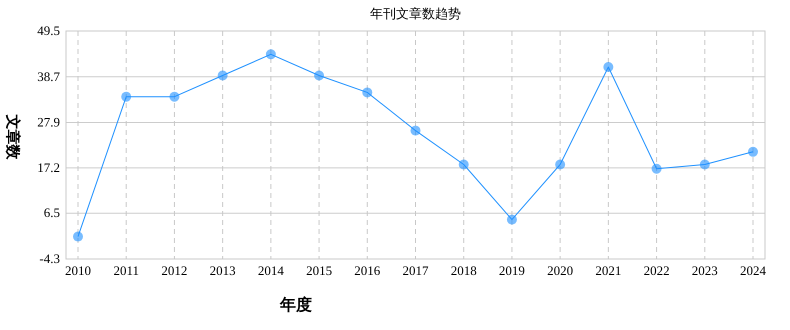 This screenshot has height=330, width=790. Describe the element at coordinates (48, 167) in the screenshot. I see `y-tick-label: 17.2` at that location.